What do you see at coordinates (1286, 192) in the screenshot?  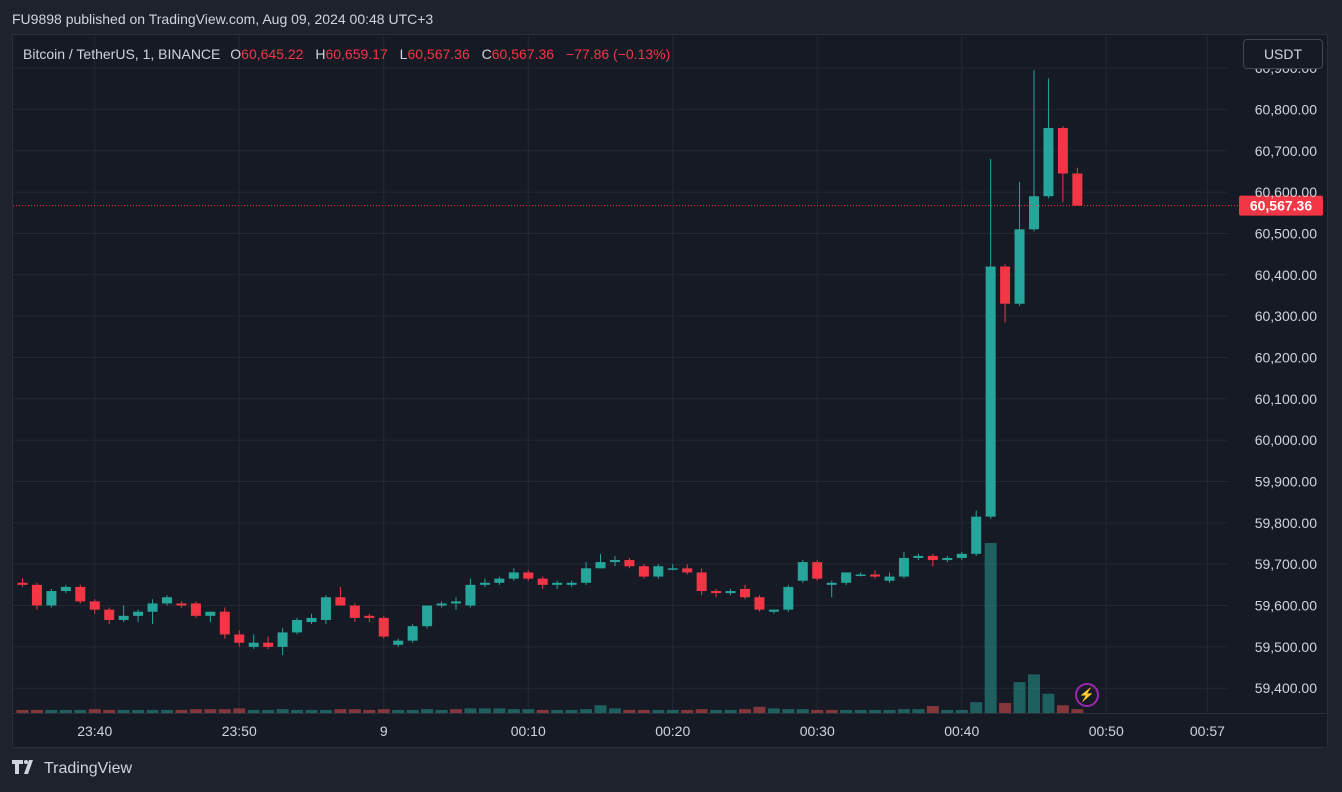 I see `y-tick-label: 60,600.00` at bounding box center [1286, 192].